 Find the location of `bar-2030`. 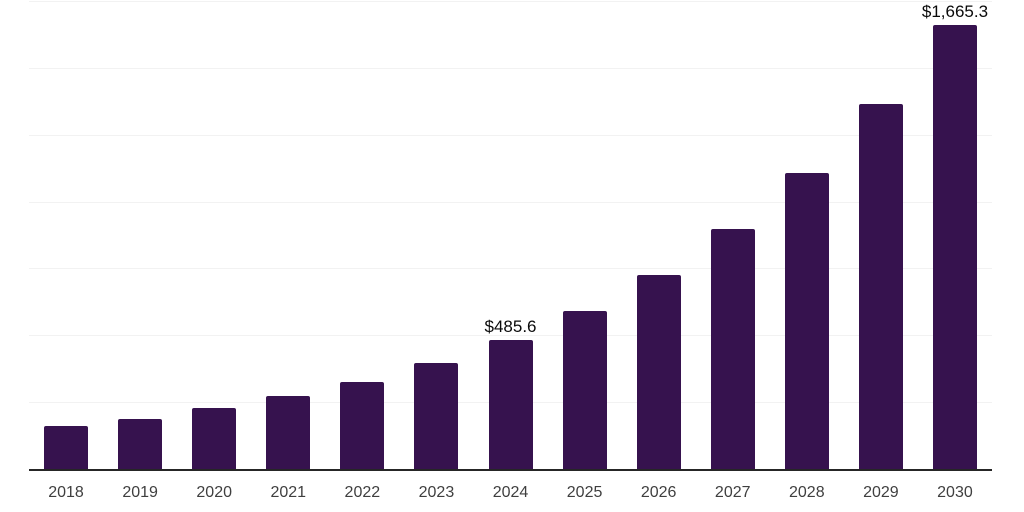

bar-2030 is located at coordinates (954, 247).